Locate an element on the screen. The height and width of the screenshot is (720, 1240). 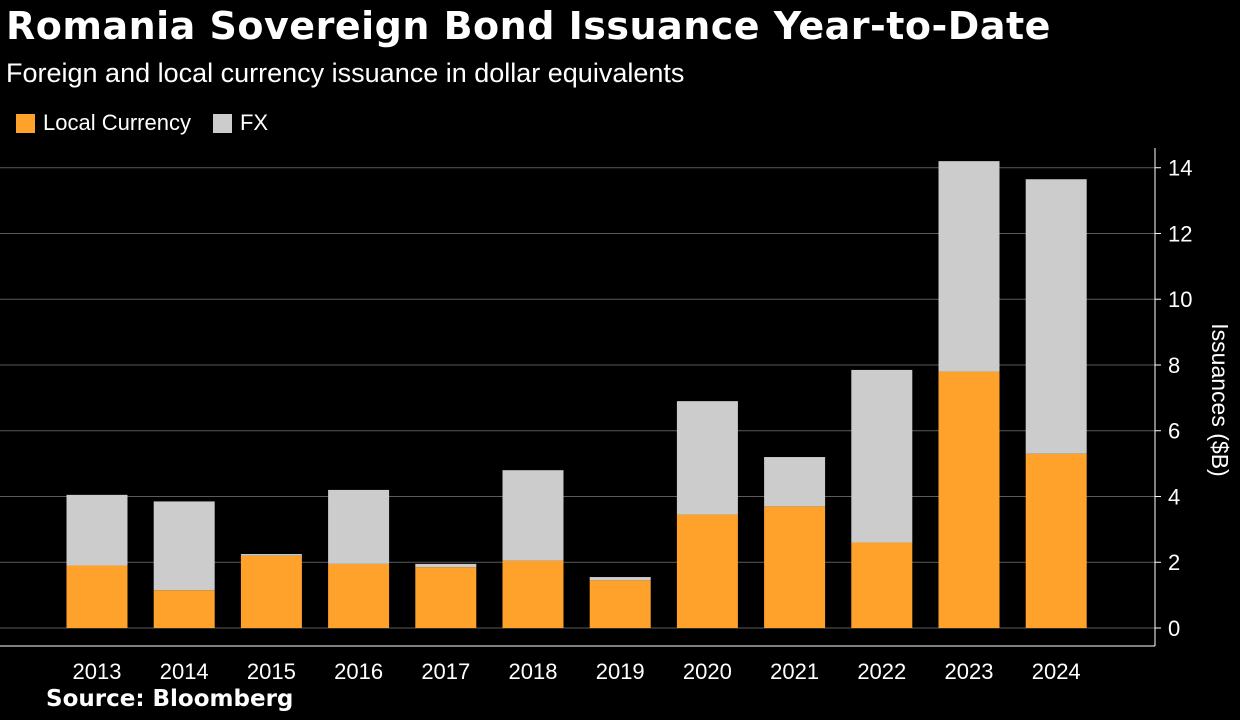
bar-fx-2023 is located at coordinates (969, 266).